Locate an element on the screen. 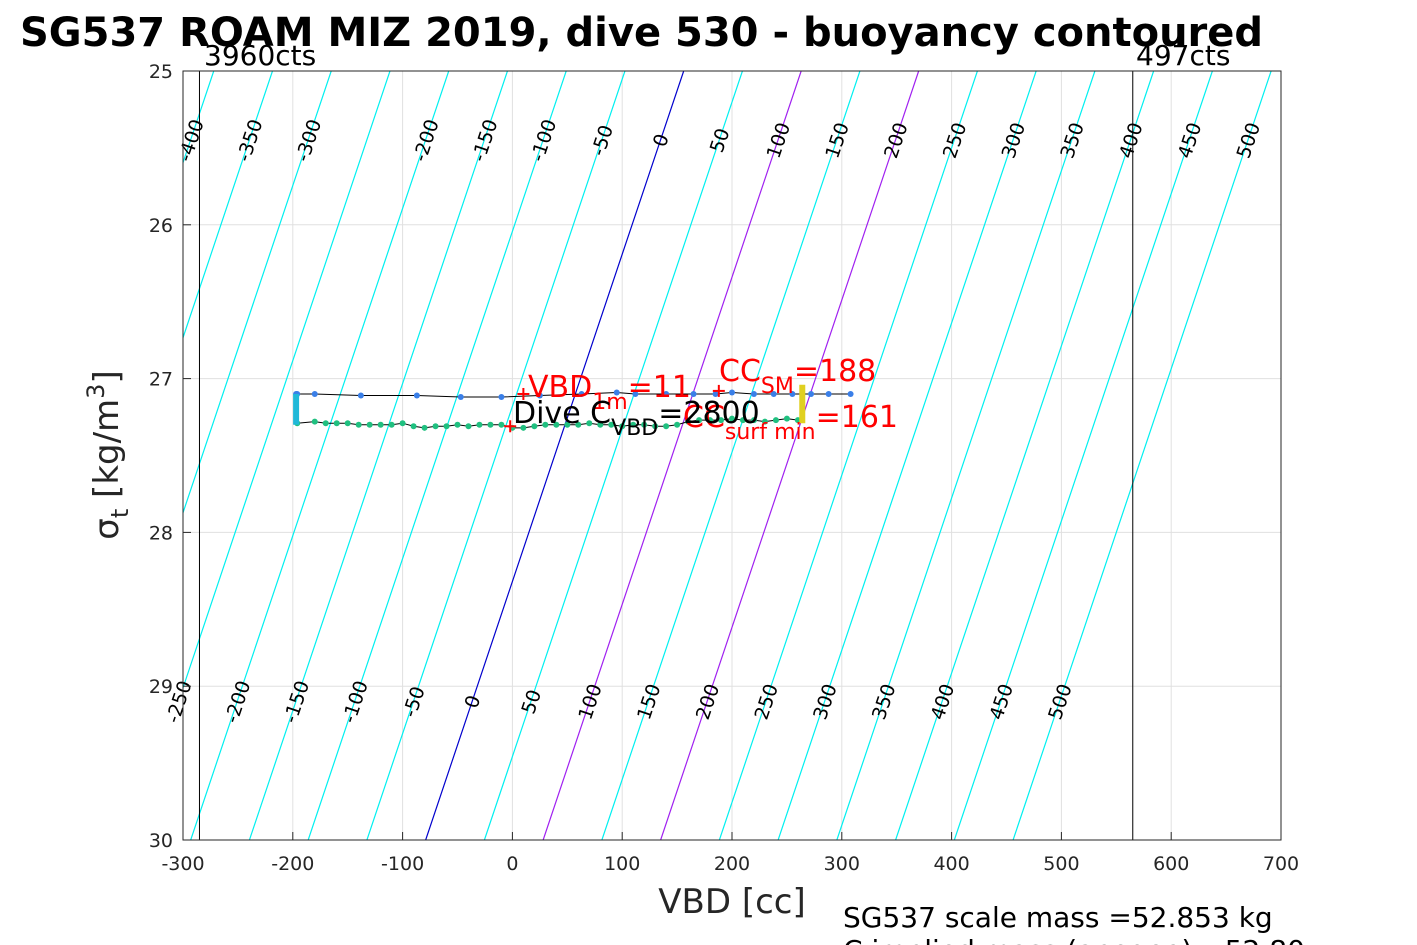 This screenshot has width=1417, height=945. x-axis-ticks: -300 -200 -100 0 100 200 300 400 500 600 700 is located at coordinates (730, 853).